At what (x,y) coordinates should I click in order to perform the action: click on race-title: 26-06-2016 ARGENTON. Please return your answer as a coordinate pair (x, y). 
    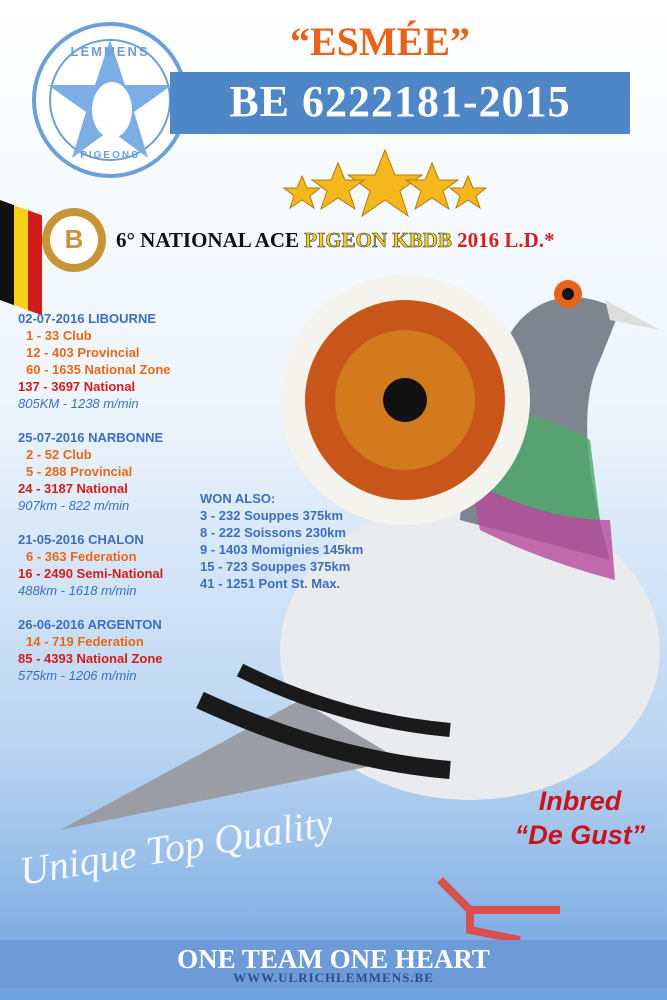
    Looking at the image, I should click on (90, 624).